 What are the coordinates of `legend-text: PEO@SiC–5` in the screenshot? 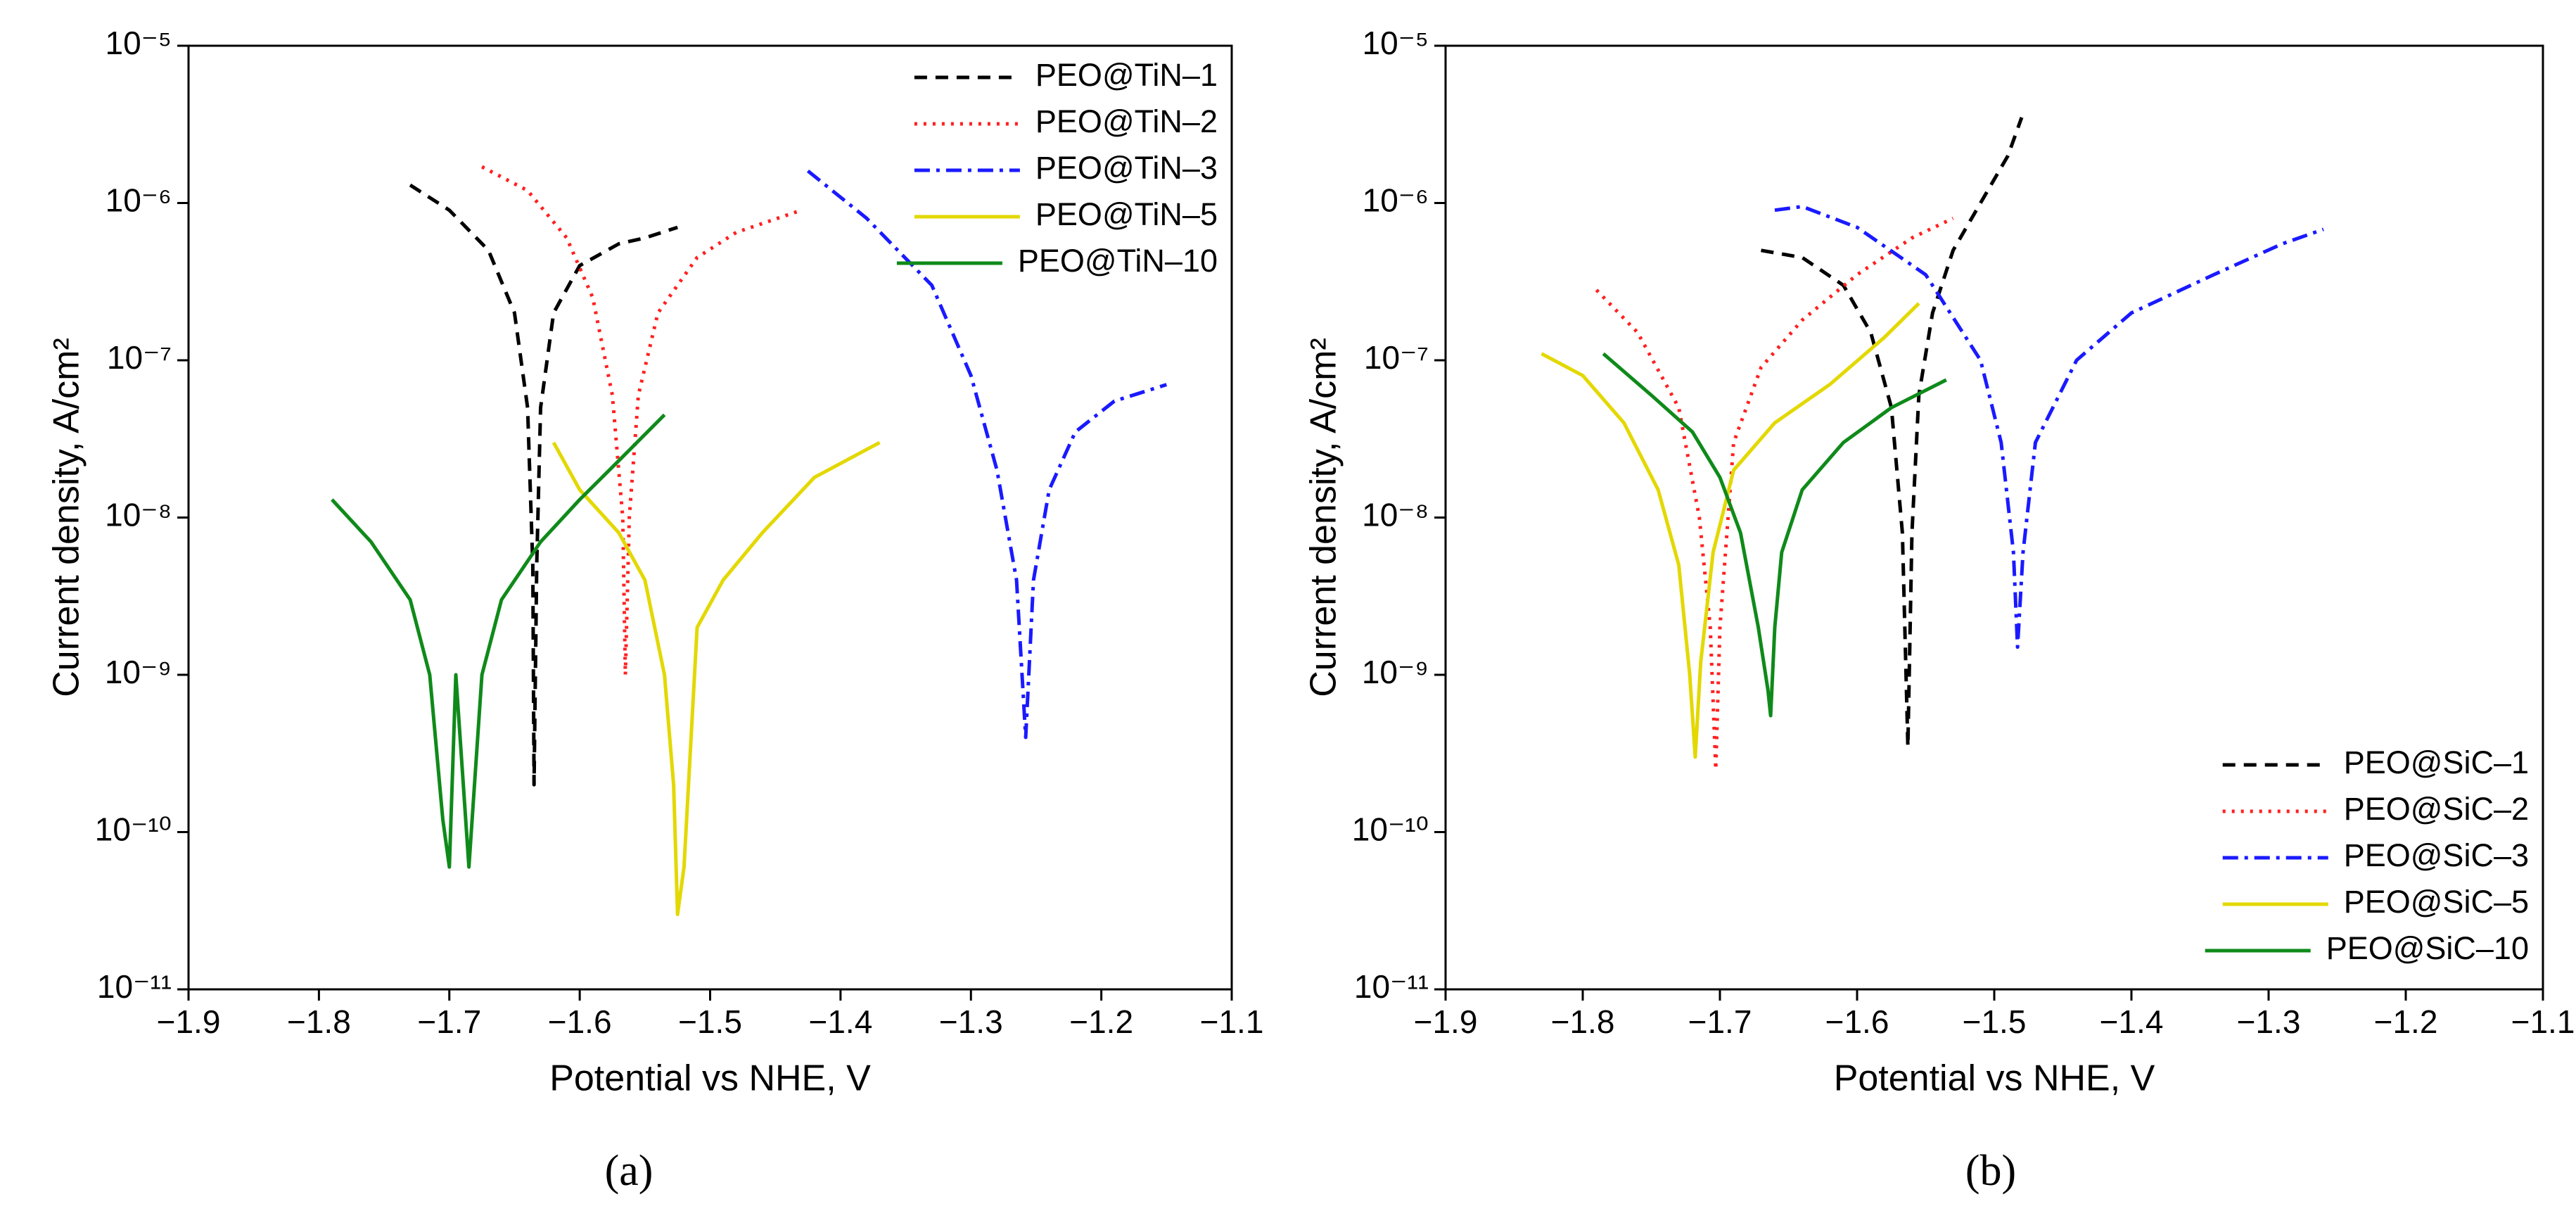 It's located at (2436, 902).